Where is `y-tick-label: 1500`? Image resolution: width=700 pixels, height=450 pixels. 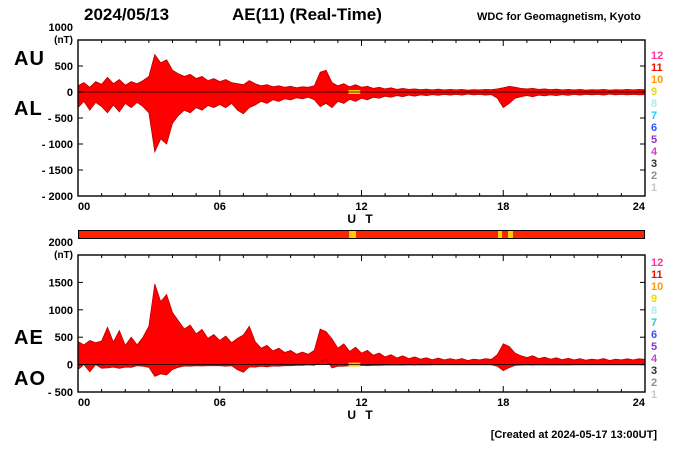
y-tick-label: 1500 is located at coordinates (61, 283).